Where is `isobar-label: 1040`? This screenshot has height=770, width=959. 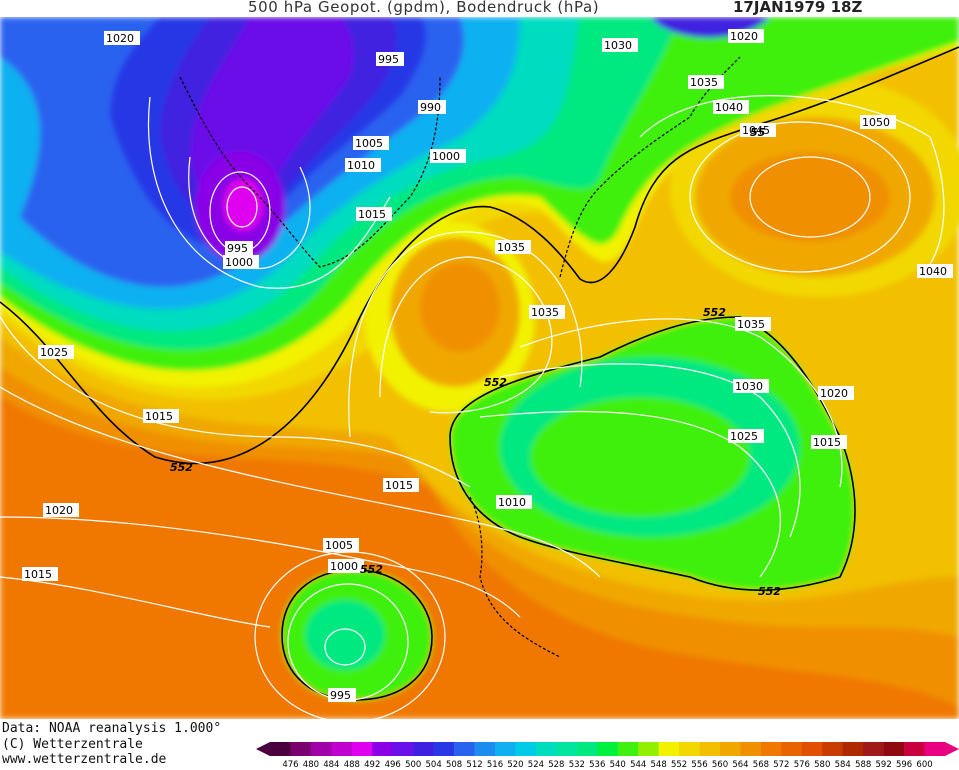 isobar-label: 1040 is located at coordinates (731, 107).